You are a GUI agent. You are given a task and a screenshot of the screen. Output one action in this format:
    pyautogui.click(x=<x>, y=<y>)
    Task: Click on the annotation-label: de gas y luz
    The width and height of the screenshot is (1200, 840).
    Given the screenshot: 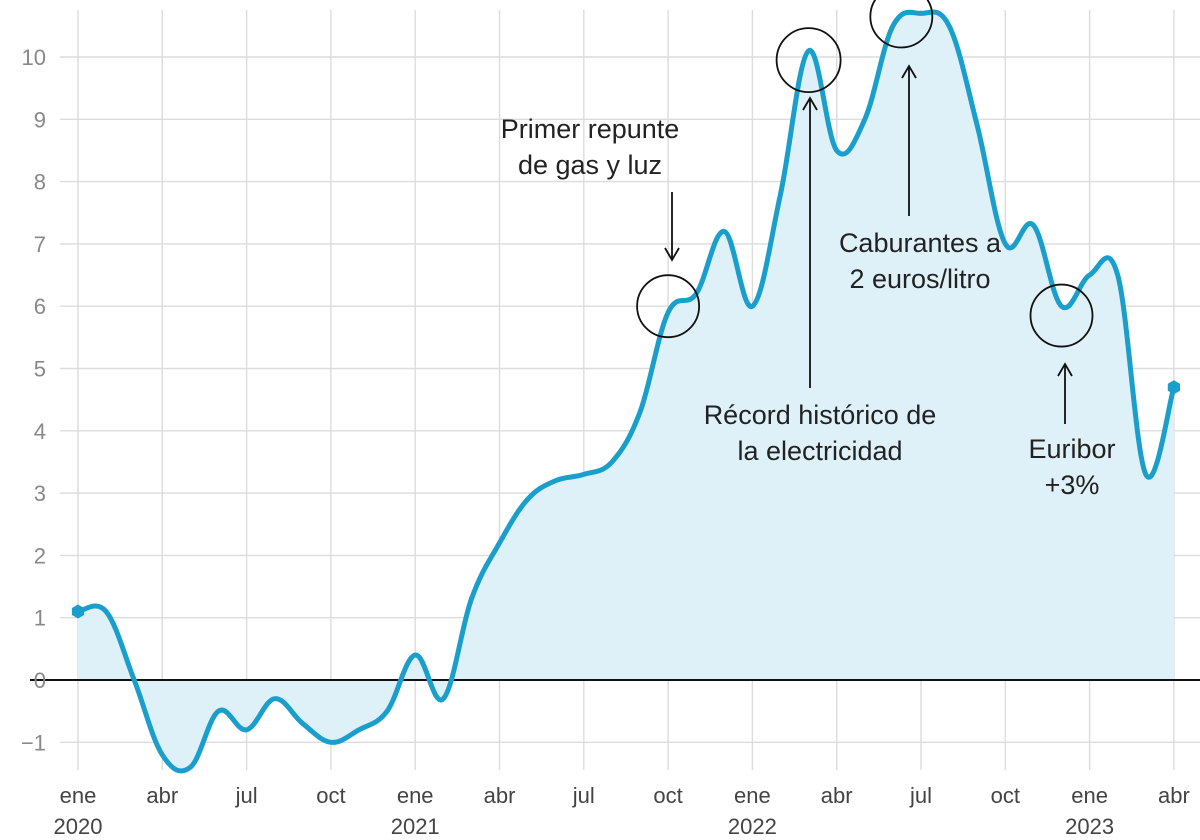 What is the action you would take?
    pyautogui.click(x=590, y=165)
    